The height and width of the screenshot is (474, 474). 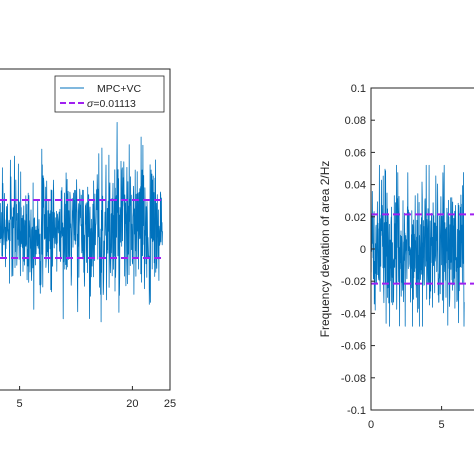 I want to click on right-y-tick-label-0.02: 0.02, so click(x=355, y=218).